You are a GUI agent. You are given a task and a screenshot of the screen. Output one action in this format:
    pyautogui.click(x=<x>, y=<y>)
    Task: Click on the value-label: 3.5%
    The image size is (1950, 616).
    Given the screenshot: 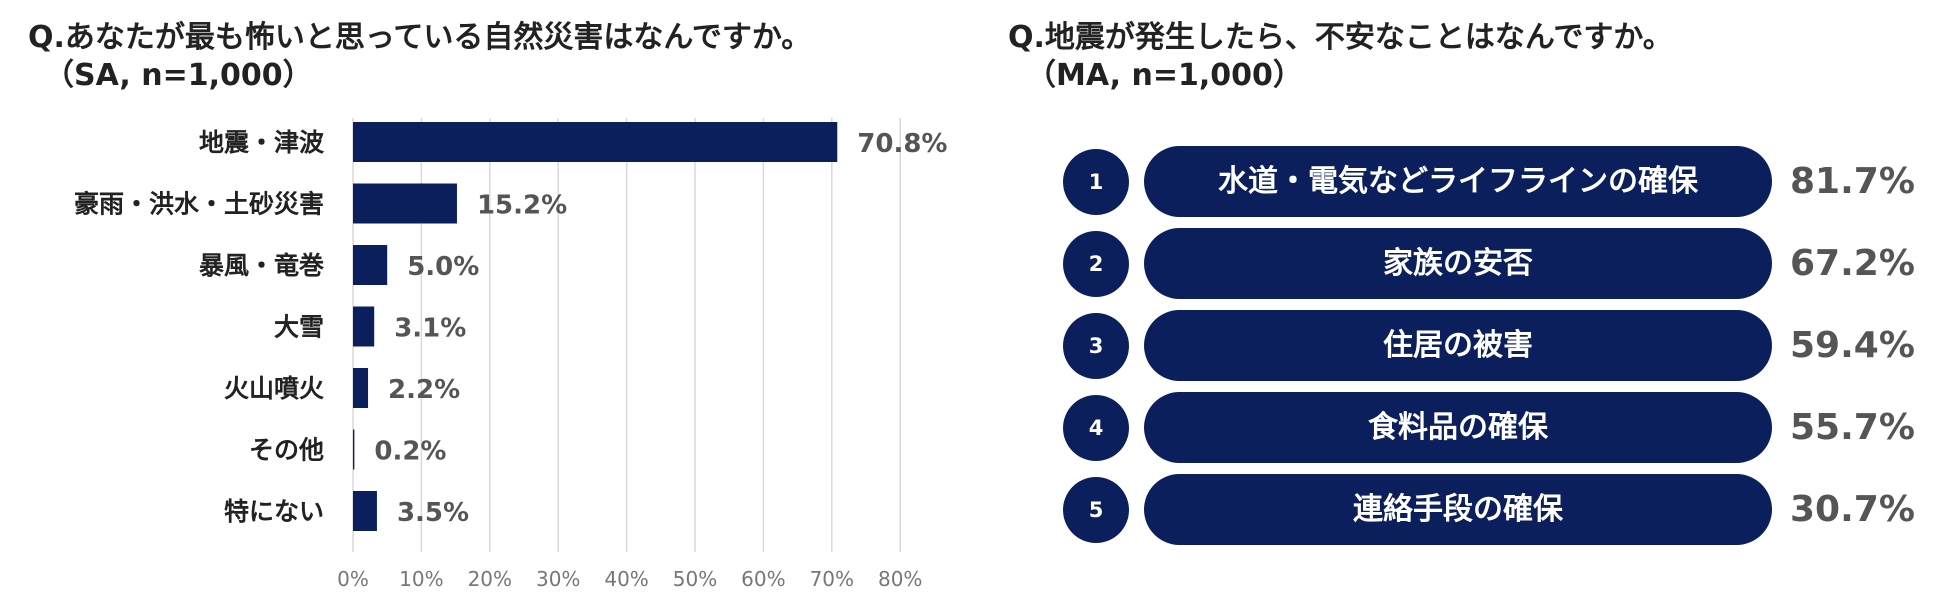 What is the action you would take?
    pyautogui.click(x=433, y=513)
    